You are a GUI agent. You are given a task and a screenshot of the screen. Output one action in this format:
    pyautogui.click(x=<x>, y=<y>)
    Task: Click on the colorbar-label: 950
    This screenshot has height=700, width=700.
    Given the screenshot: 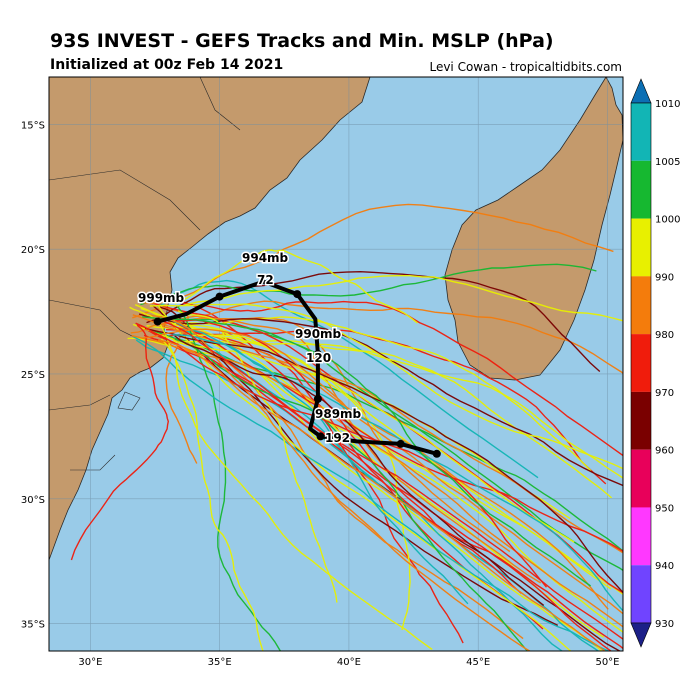 What is the action you would take?
    pyautogui.click(x=664, y=508)
    